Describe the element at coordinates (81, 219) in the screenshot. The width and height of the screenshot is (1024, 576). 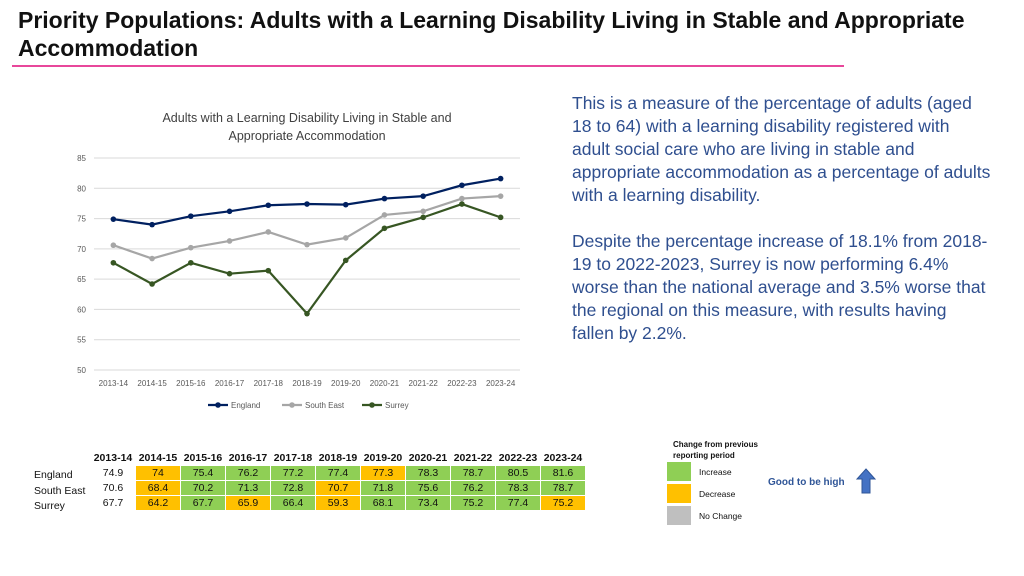
I see `y-tick-label-75: 75` at that location.